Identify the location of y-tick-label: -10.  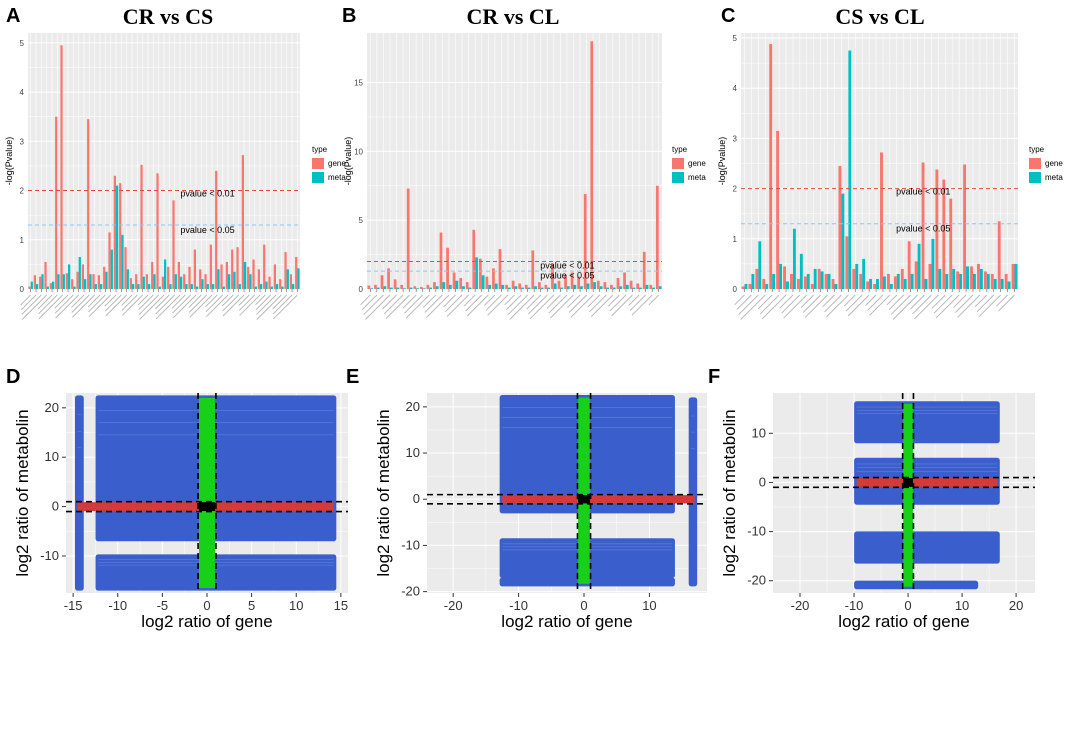
(49, 555).